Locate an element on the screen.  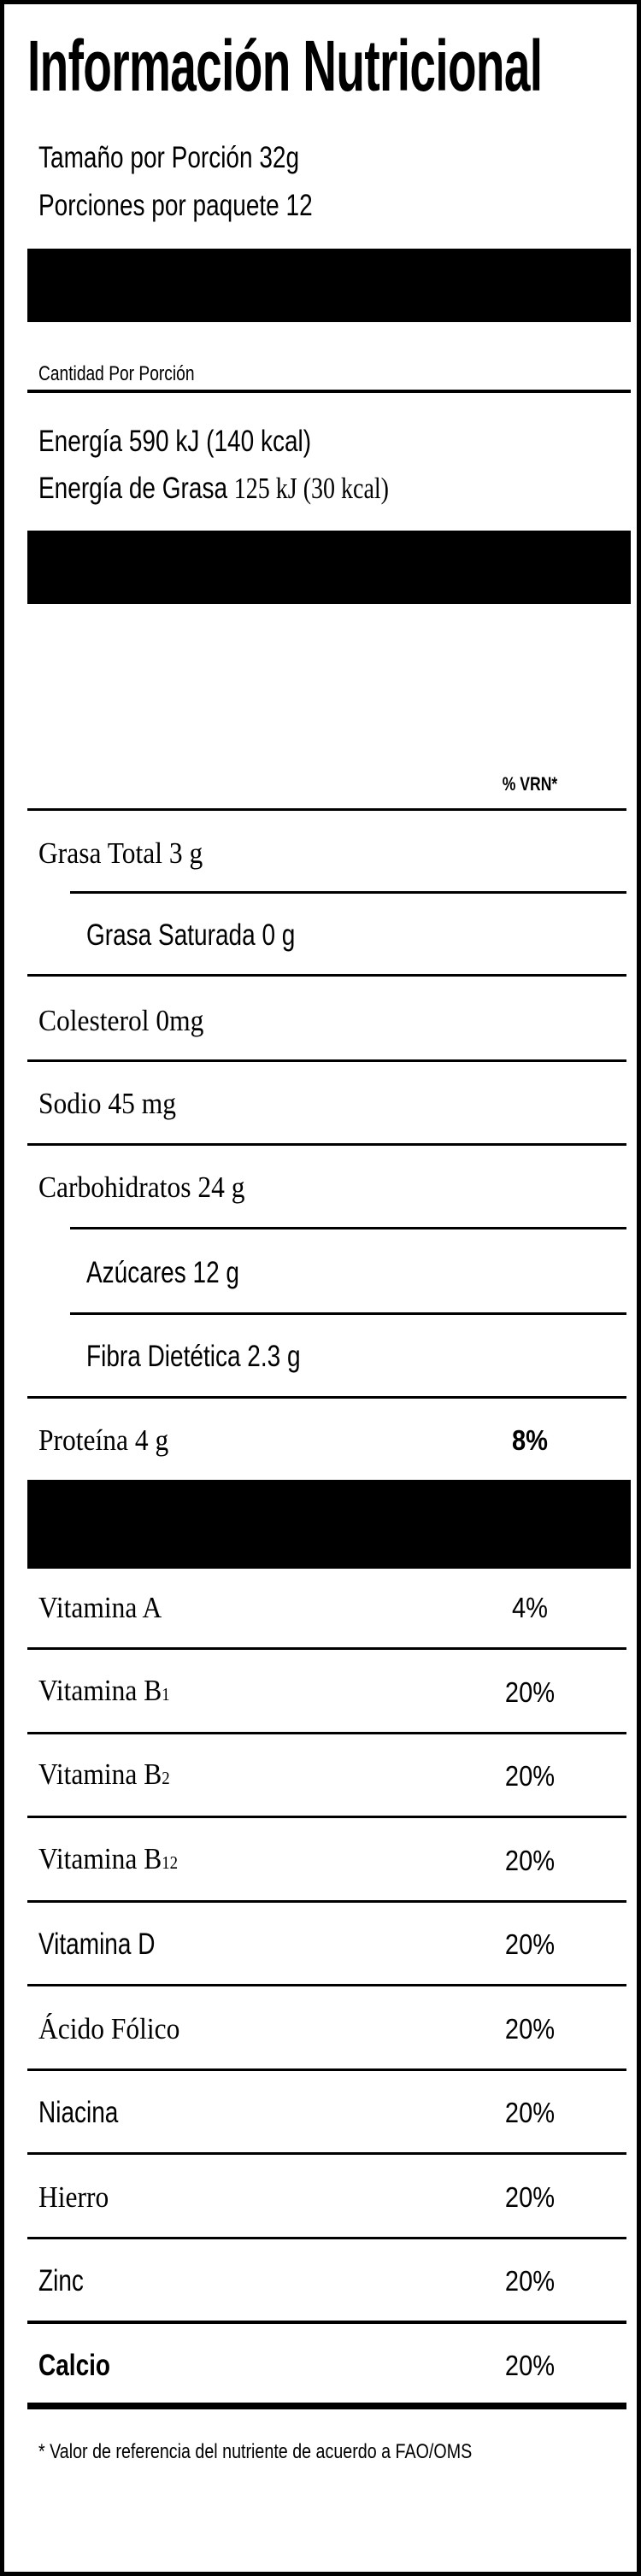
vitamin-percent: 4% is located at coordinates (530, 1607).